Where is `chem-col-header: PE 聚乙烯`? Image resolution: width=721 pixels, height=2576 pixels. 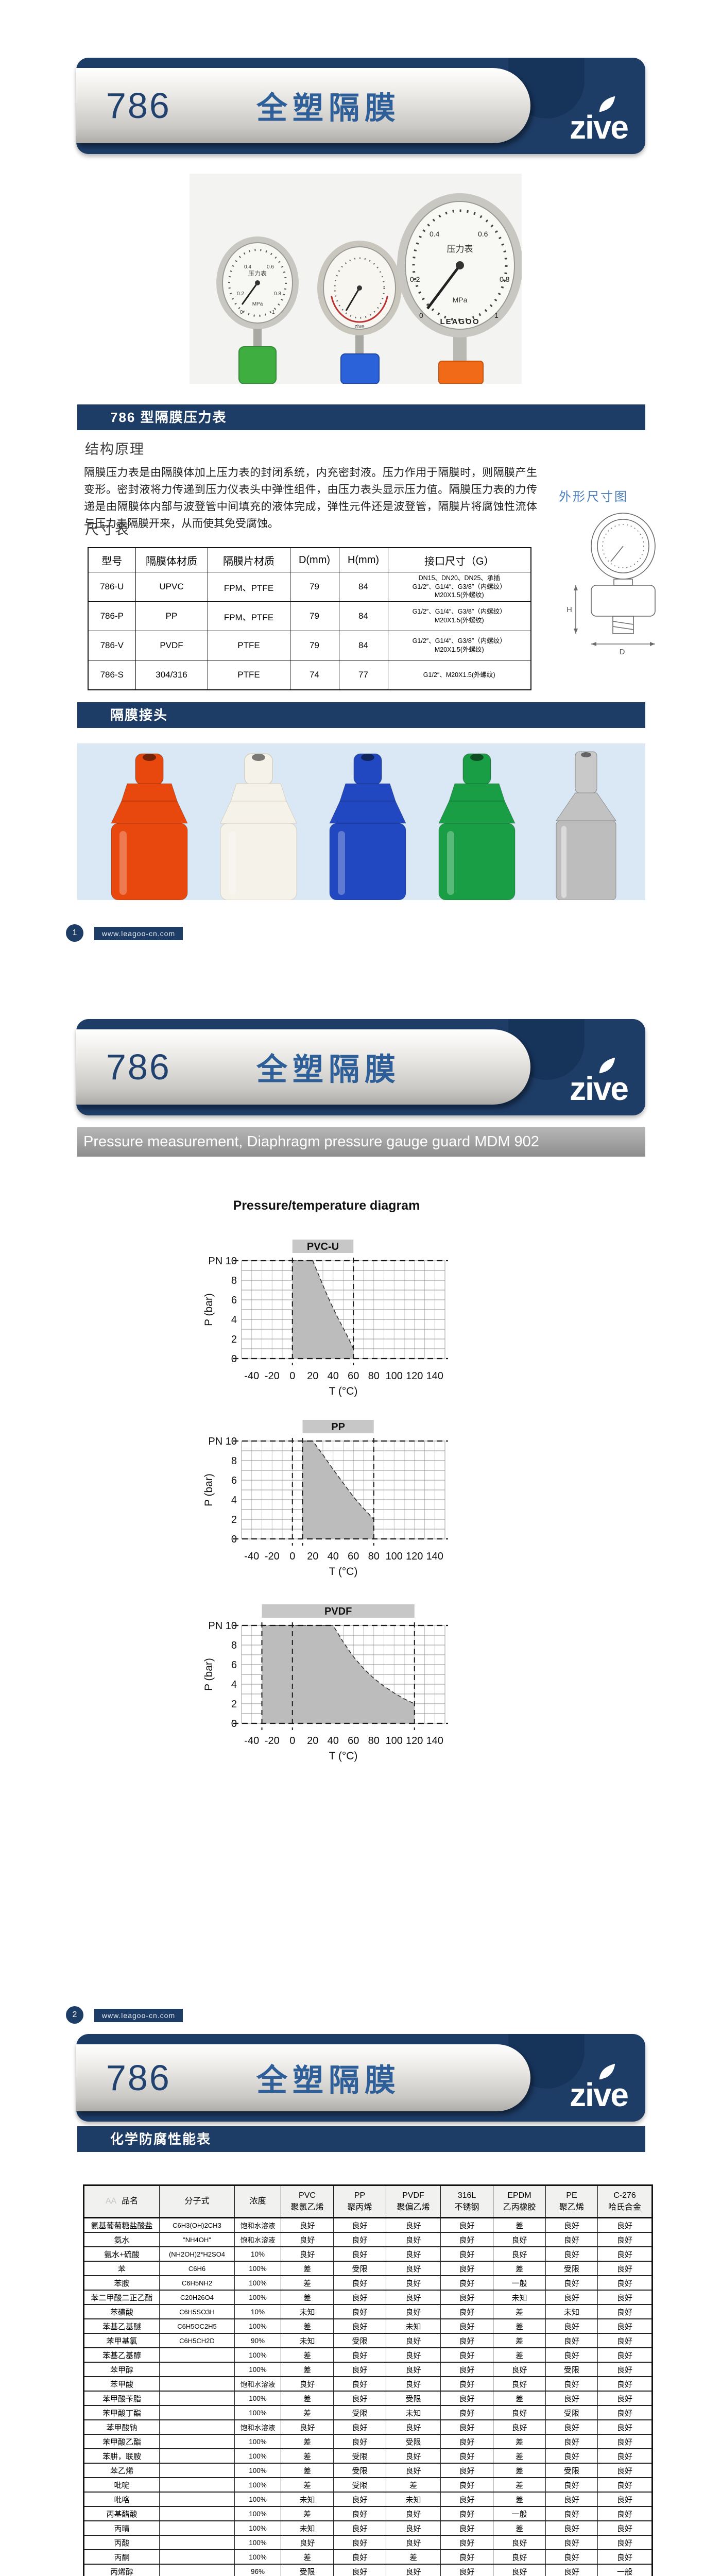 chem-col-header: PE 聚乙烯 is located at coordinates (571, 2201).